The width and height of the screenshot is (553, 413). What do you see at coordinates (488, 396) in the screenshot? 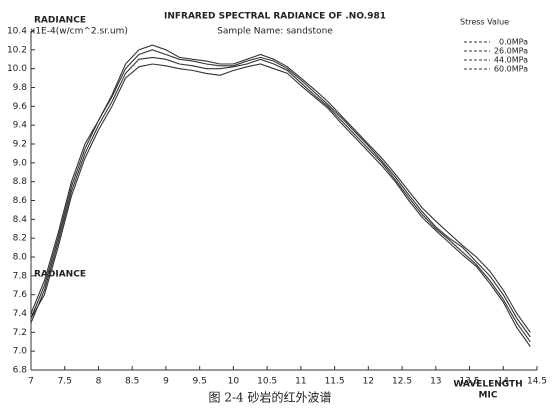
I see `x-unit: MIC` at bounding box center [488, 396].